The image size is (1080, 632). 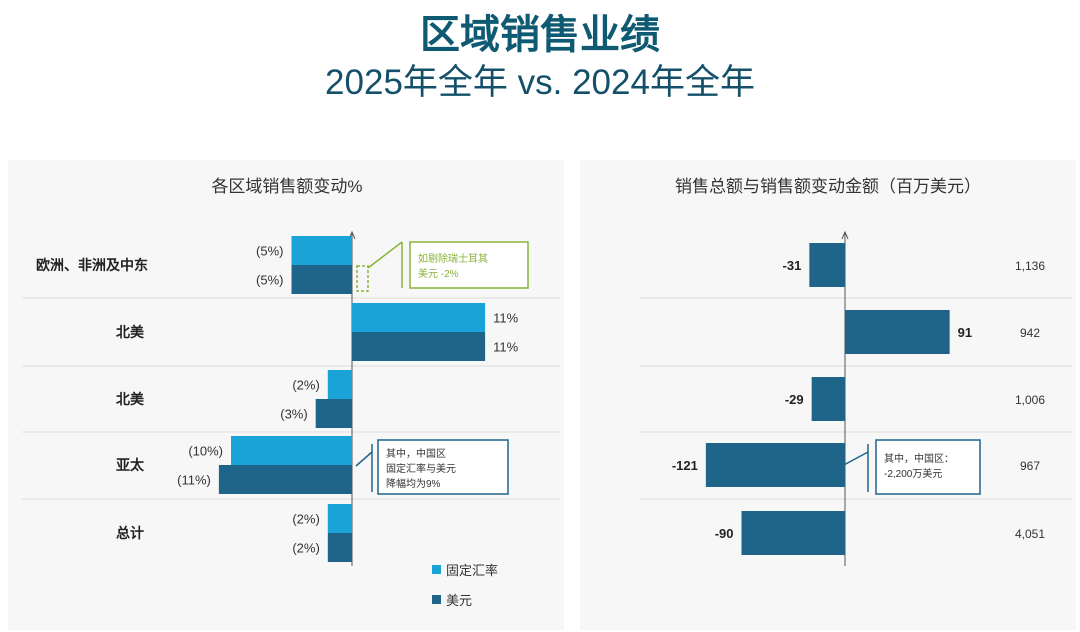 What do you see at coordinates (1030, 534) in the screenshot?
I see `total-sales-label: 4,051` at bounding box center [1030, 534].